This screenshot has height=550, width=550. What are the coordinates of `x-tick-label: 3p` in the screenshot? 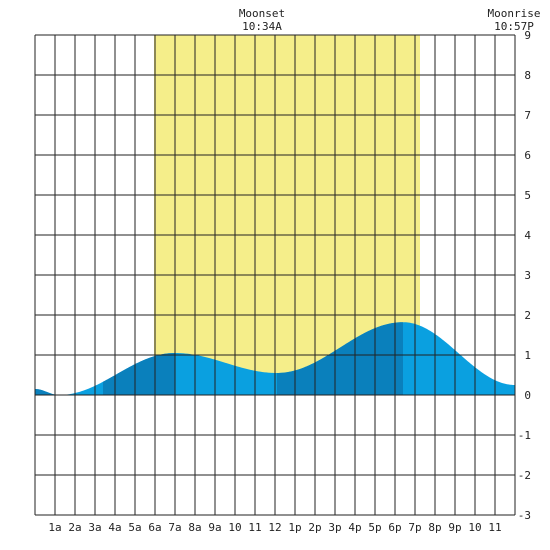 It's located at (334, 527).